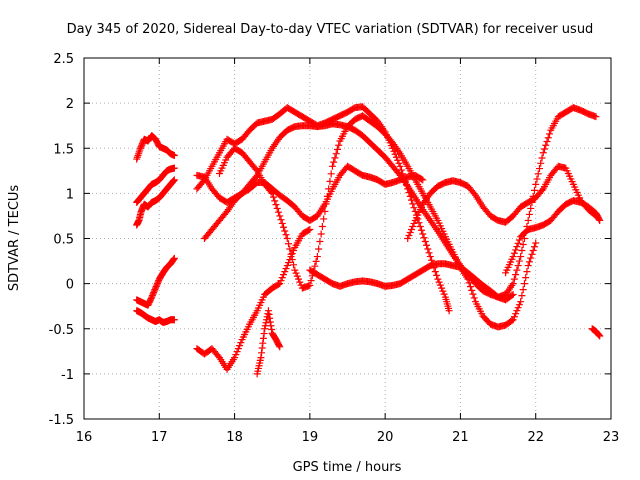 Image resolution: width=640 pixels, height=480 pixels. Describe the element at coordinates (385, 437) in the screenshot. I see `x-tick-label: 20` at that location.